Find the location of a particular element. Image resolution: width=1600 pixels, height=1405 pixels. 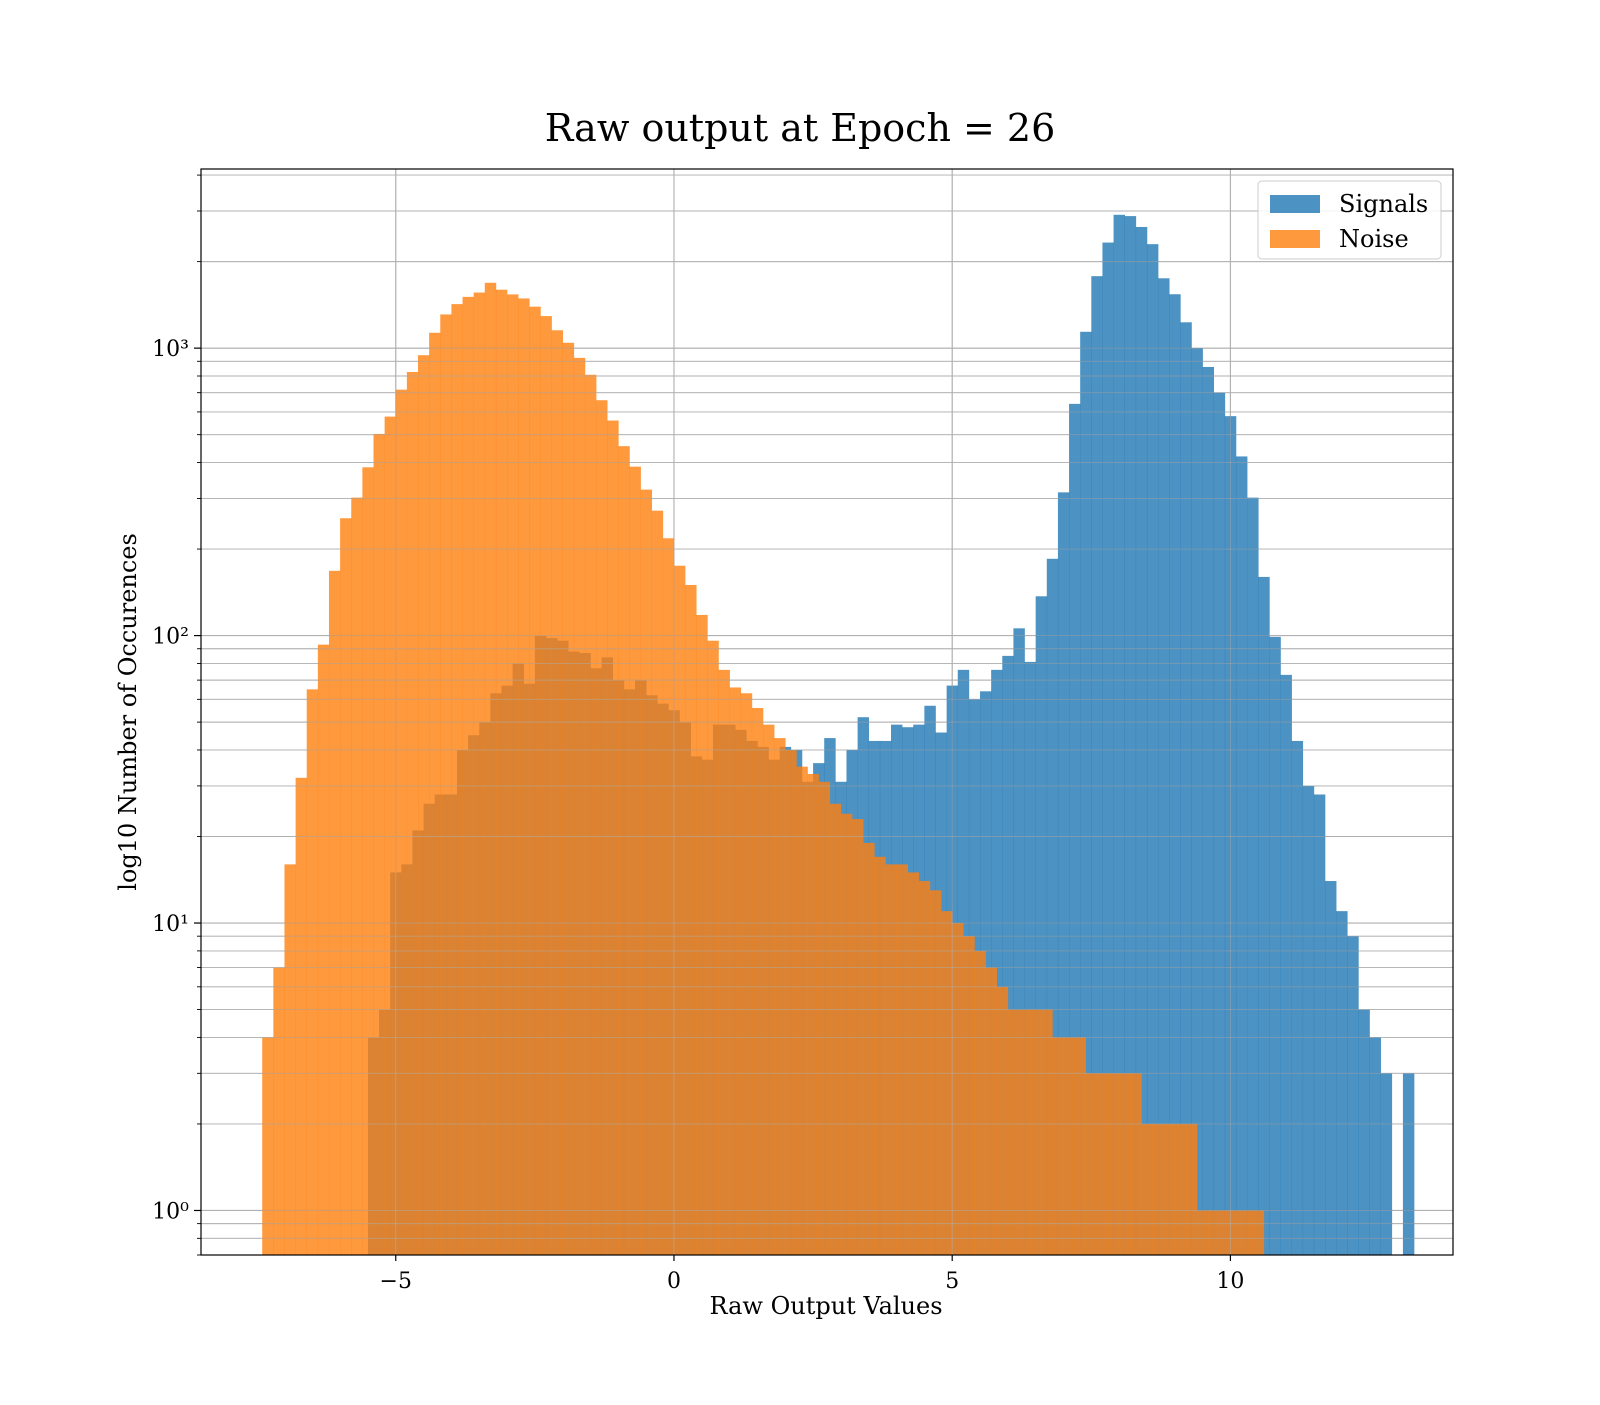

x-axis-label: Raw Output Values is located at coordinates (825, 1306).